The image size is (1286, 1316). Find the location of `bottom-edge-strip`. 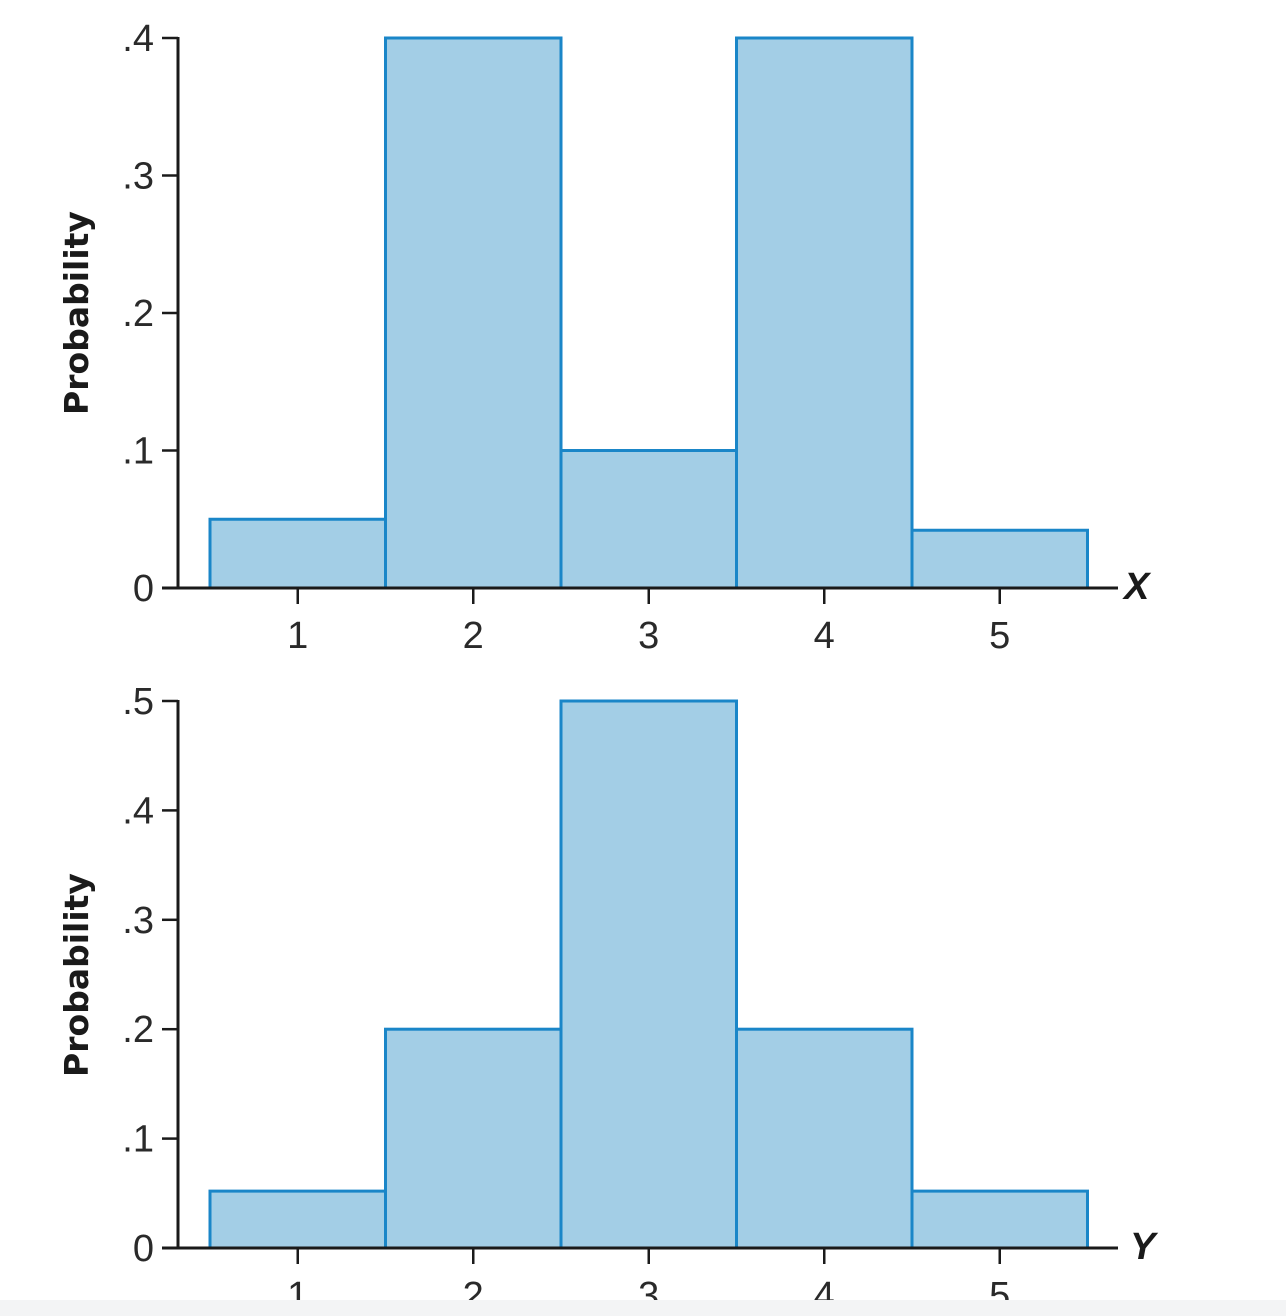

bottom-edge-strip is located at coordinates (643, 1308).